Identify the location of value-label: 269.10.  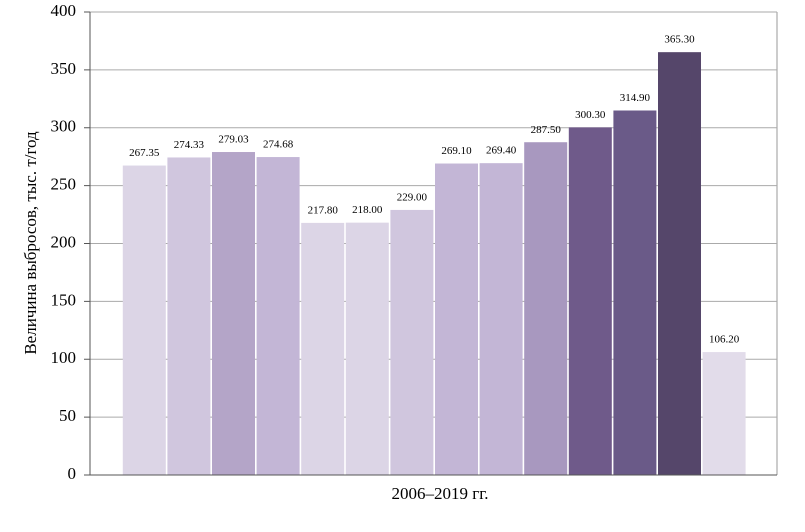
(456, 151).